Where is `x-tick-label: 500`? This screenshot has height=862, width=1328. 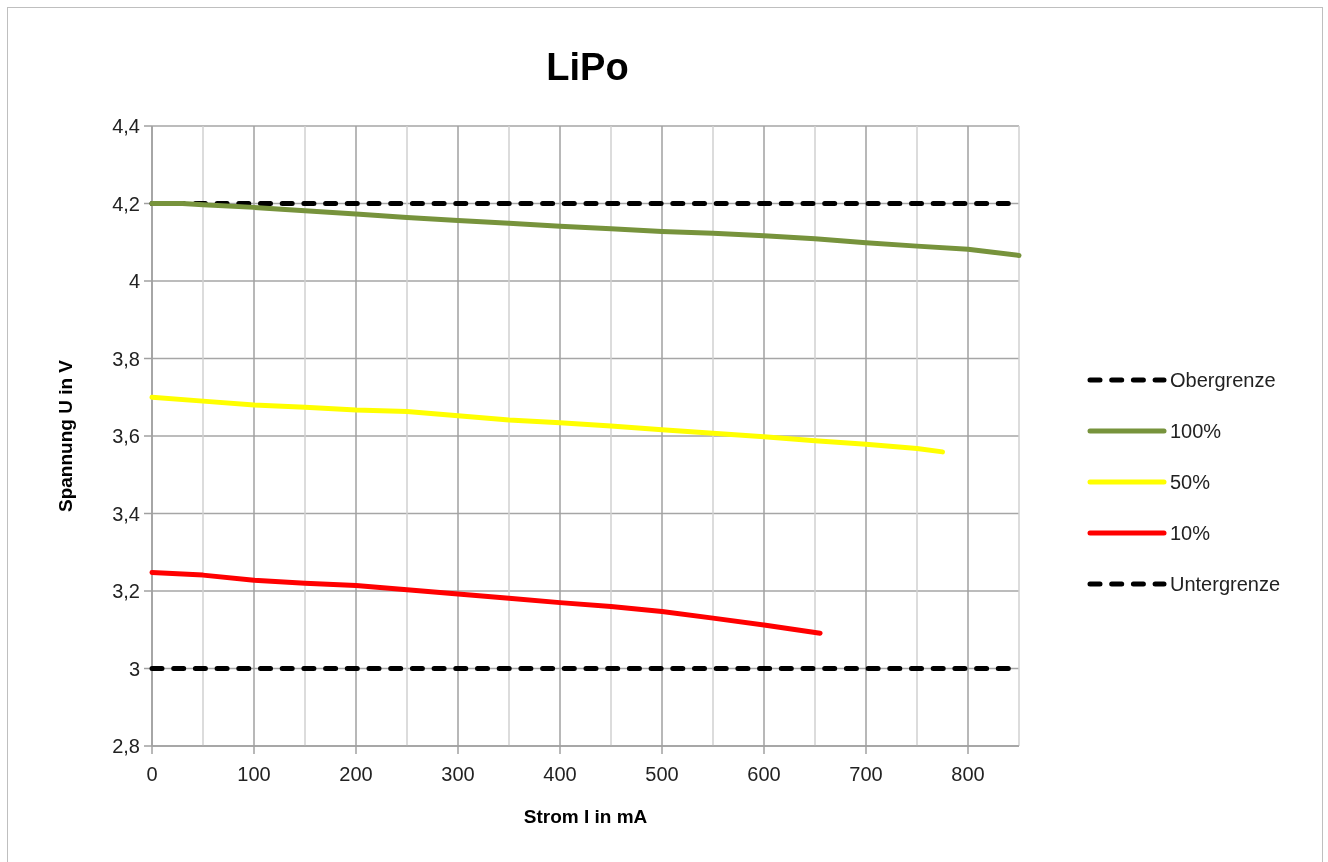
x-tick-label: 500 is located at coordinates (662, 774).